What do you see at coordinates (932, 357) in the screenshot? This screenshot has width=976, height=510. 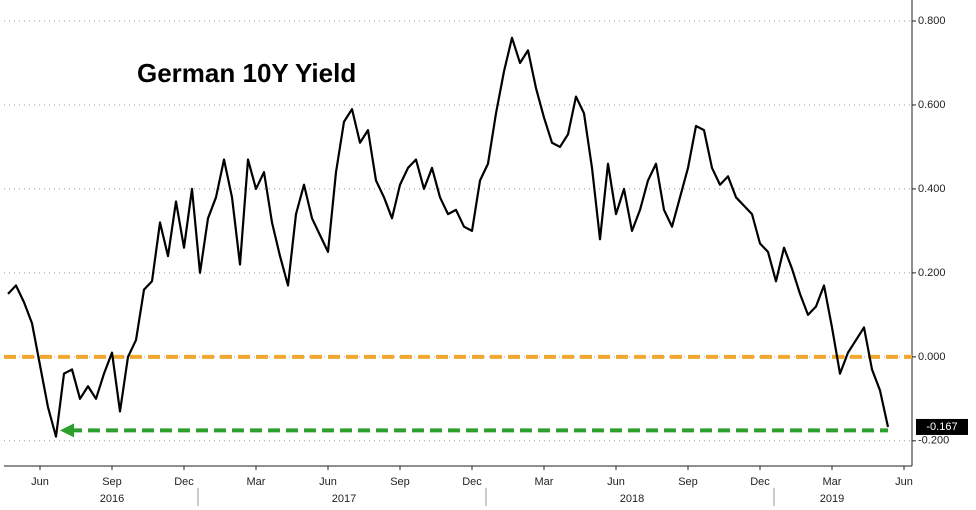 I see `y-tick-label: 0.000` at bounding box center [932, 357].